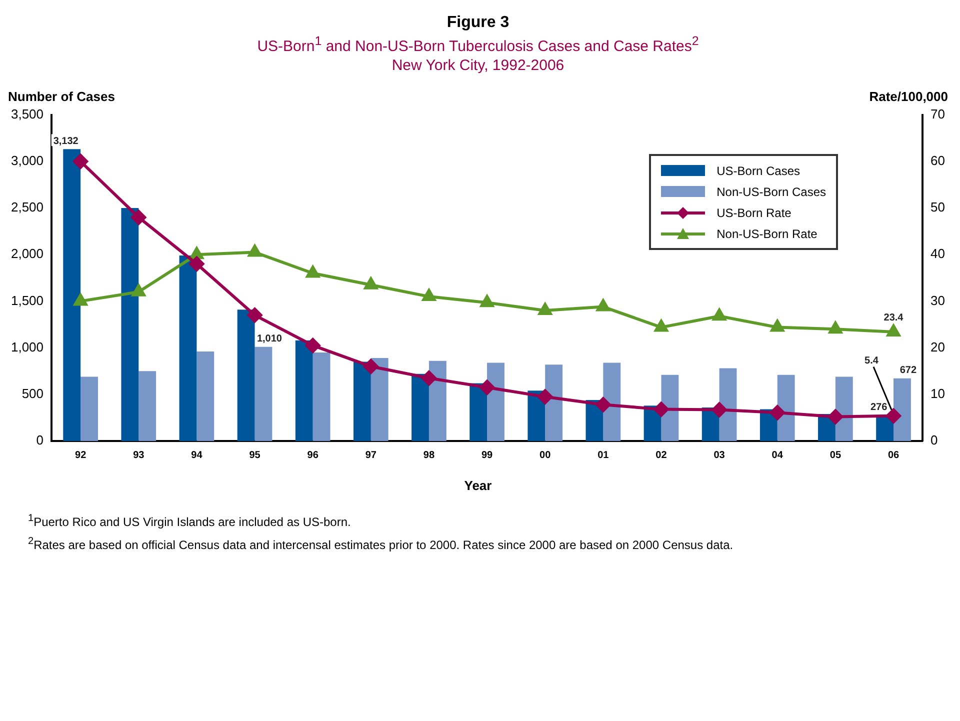 The height and width of the screenshot is (721, 960). Describe the element at coordinates (938, 254) in the screenshot. I see `y2-tick-label: 40` at that location.